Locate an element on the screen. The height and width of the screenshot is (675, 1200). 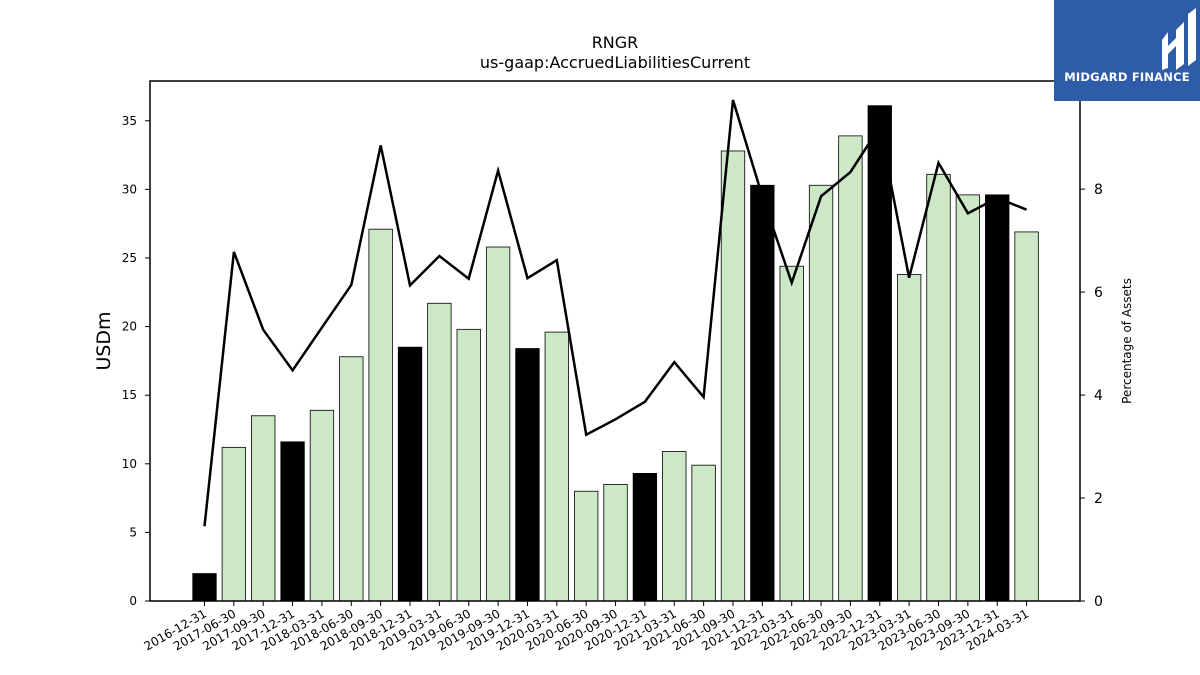
y-axis-label: USDm is located at coordinates (104, 340).